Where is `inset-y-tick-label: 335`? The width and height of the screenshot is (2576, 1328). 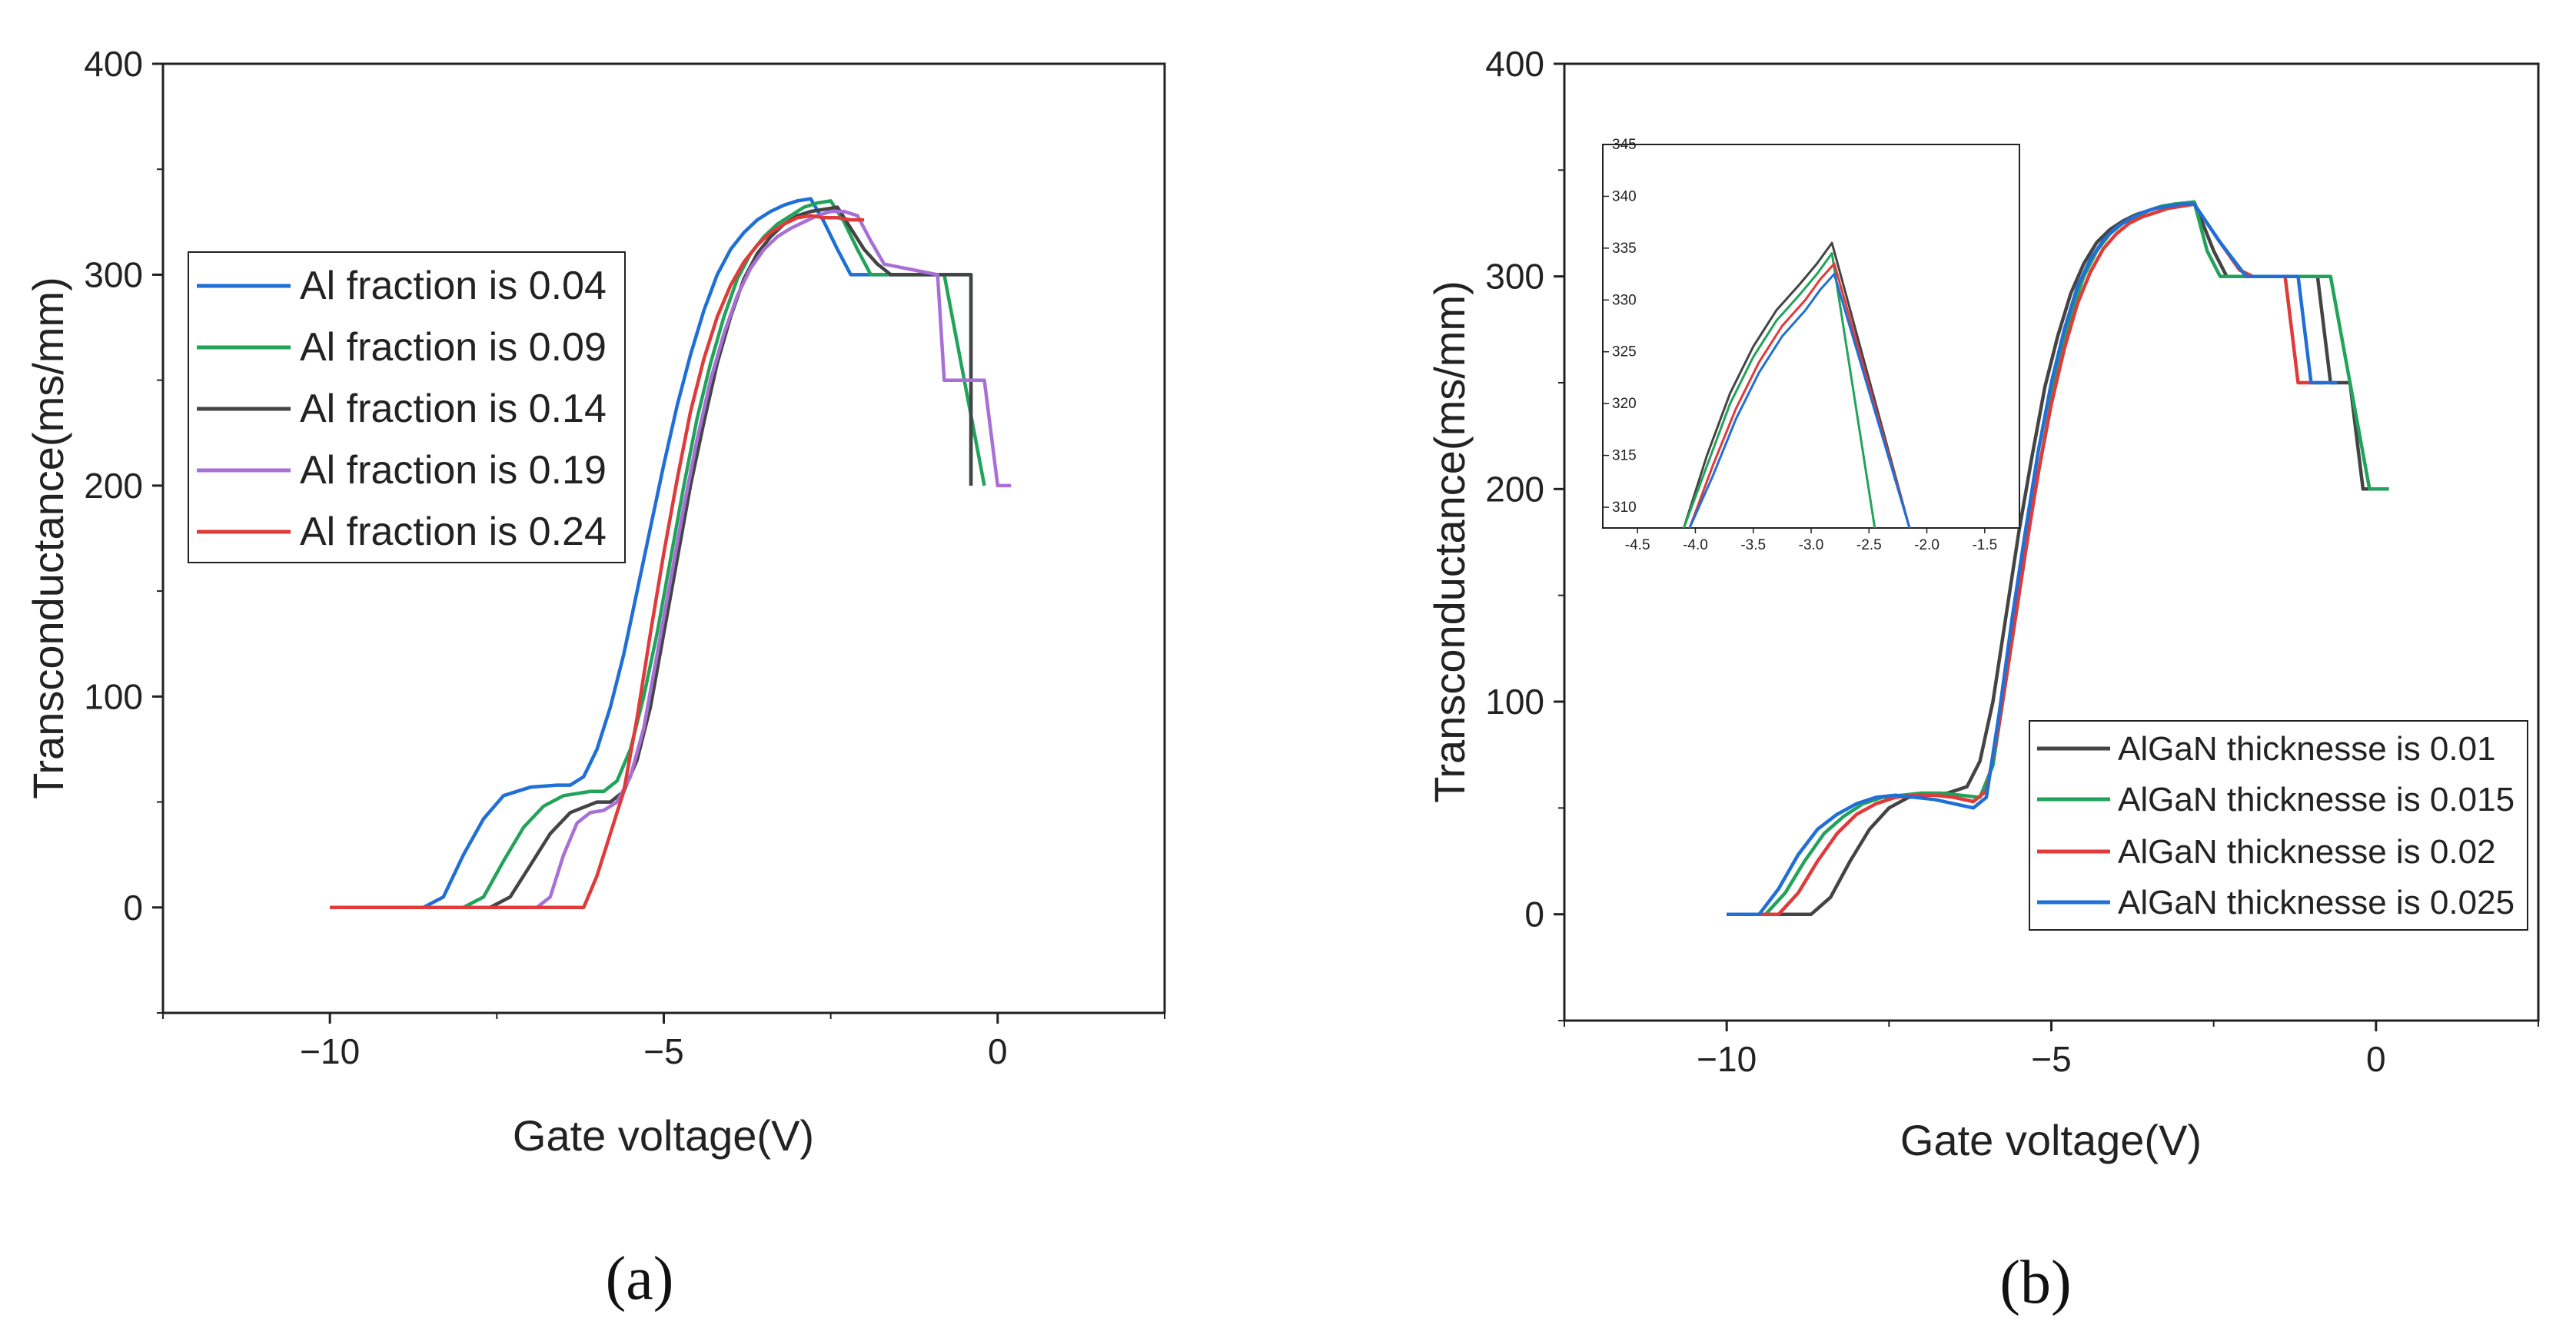 inset-y-tick-label: 335 is located at coordinates (1625, 249).